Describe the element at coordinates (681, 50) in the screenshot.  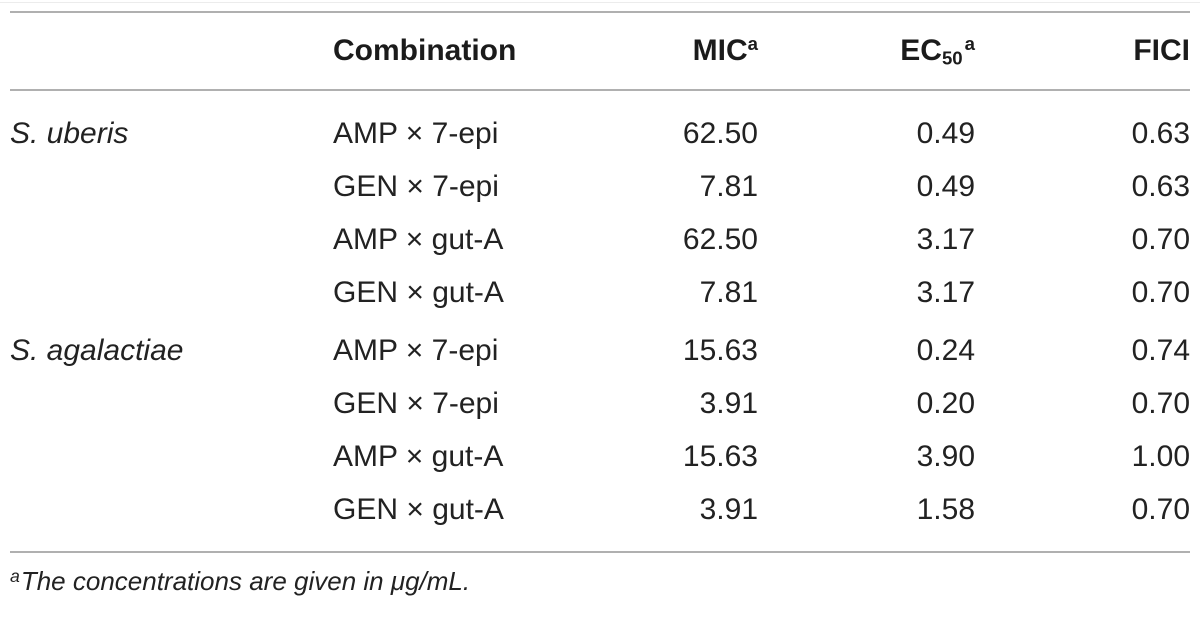
I see `col-header-mic: MICa` at that location.